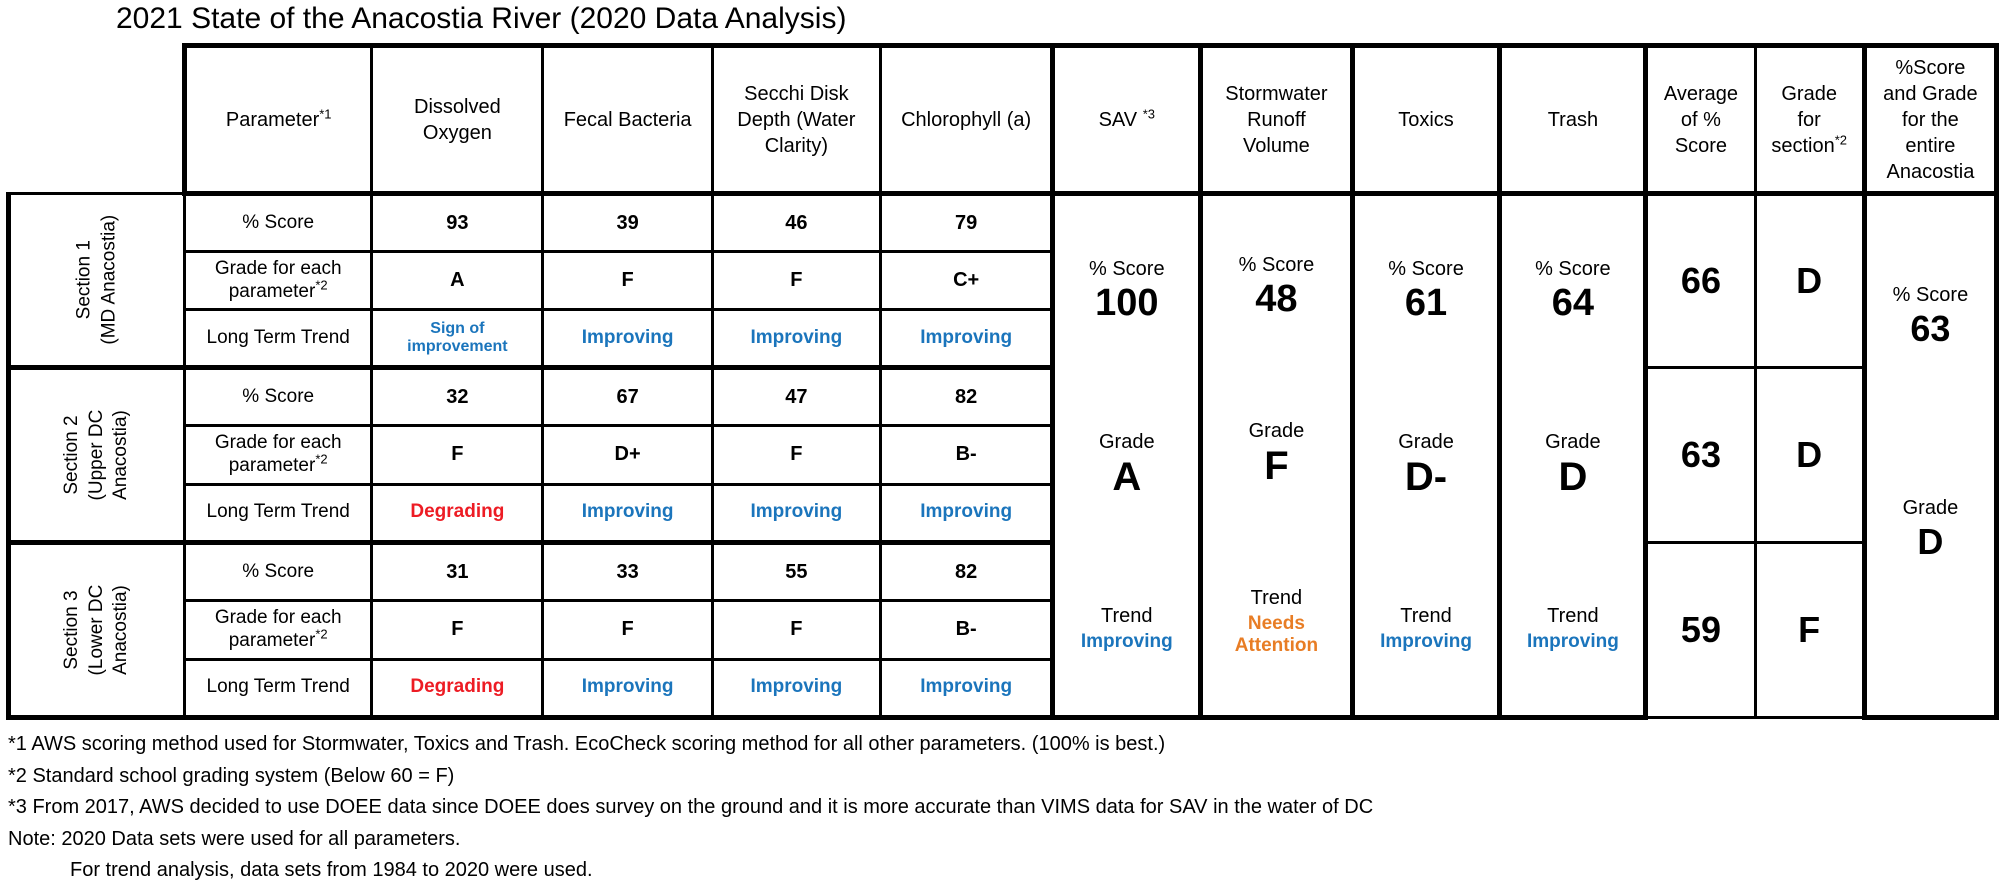 This screenshot has width=1999, height=887. I want to click on trend-cell-s2-chlorophyll: Improving, so click(966, 514).